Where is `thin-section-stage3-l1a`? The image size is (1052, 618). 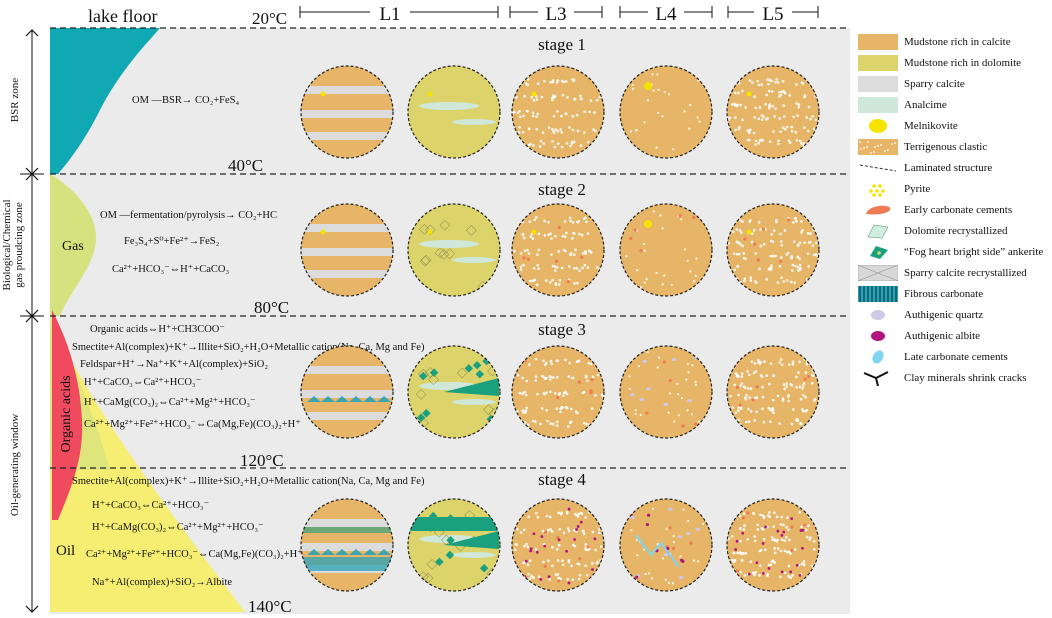 thin-section-stage3-l1a is located at coordinates (347, 392).